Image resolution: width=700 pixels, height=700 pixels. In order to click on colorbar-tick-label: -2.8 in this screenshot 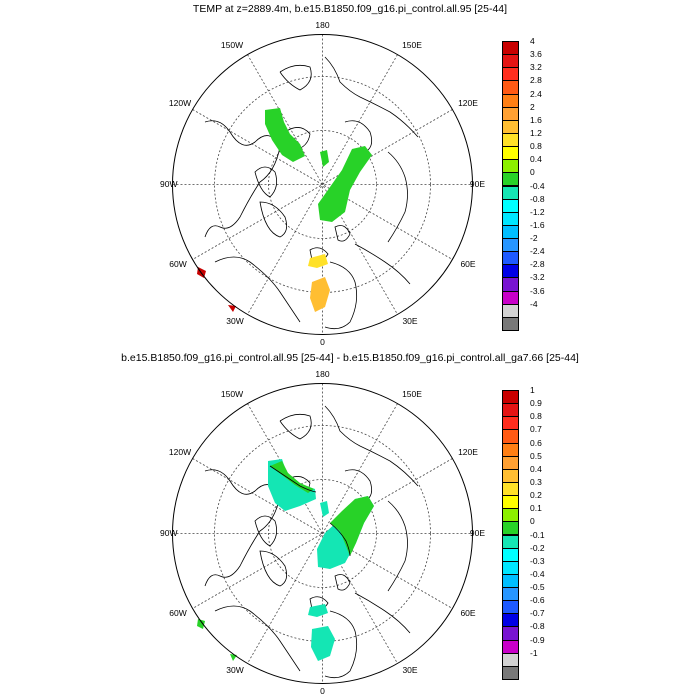, I will do `click(537, 264)`.